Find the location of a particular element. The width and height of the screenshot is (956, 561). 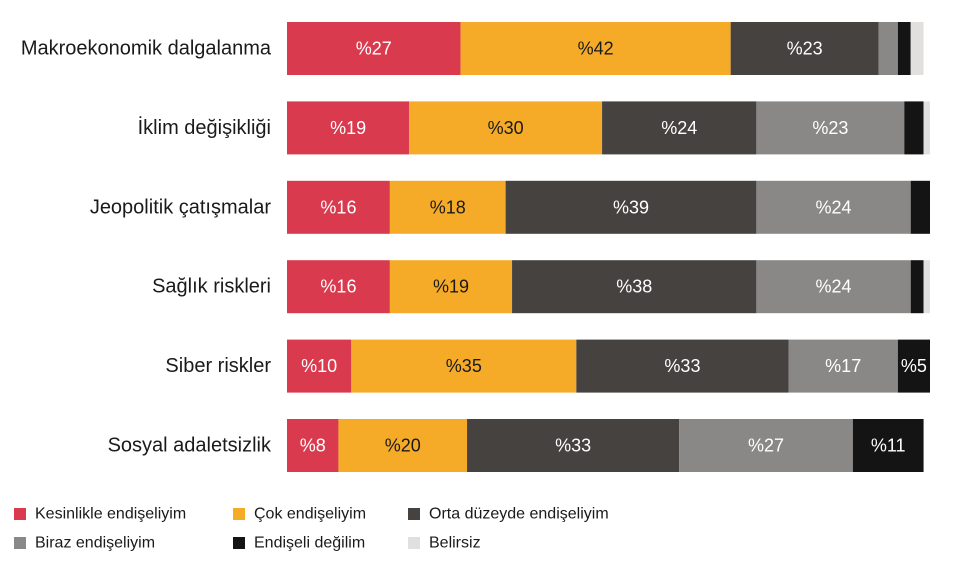

data-label: %5 is located at coordinates (914, 366).